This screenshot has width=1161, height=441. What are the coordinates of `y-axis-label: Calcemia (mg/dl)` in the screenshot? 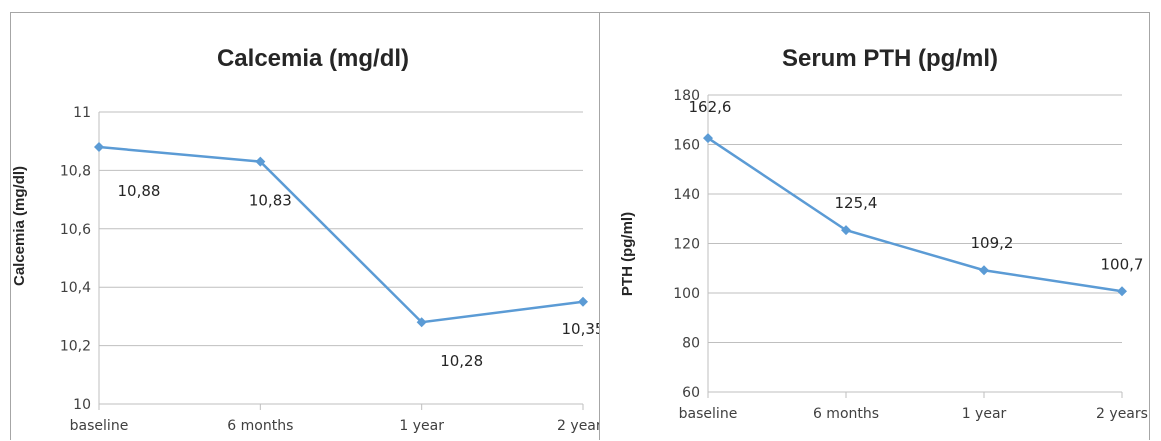 It's located at (19, 226).